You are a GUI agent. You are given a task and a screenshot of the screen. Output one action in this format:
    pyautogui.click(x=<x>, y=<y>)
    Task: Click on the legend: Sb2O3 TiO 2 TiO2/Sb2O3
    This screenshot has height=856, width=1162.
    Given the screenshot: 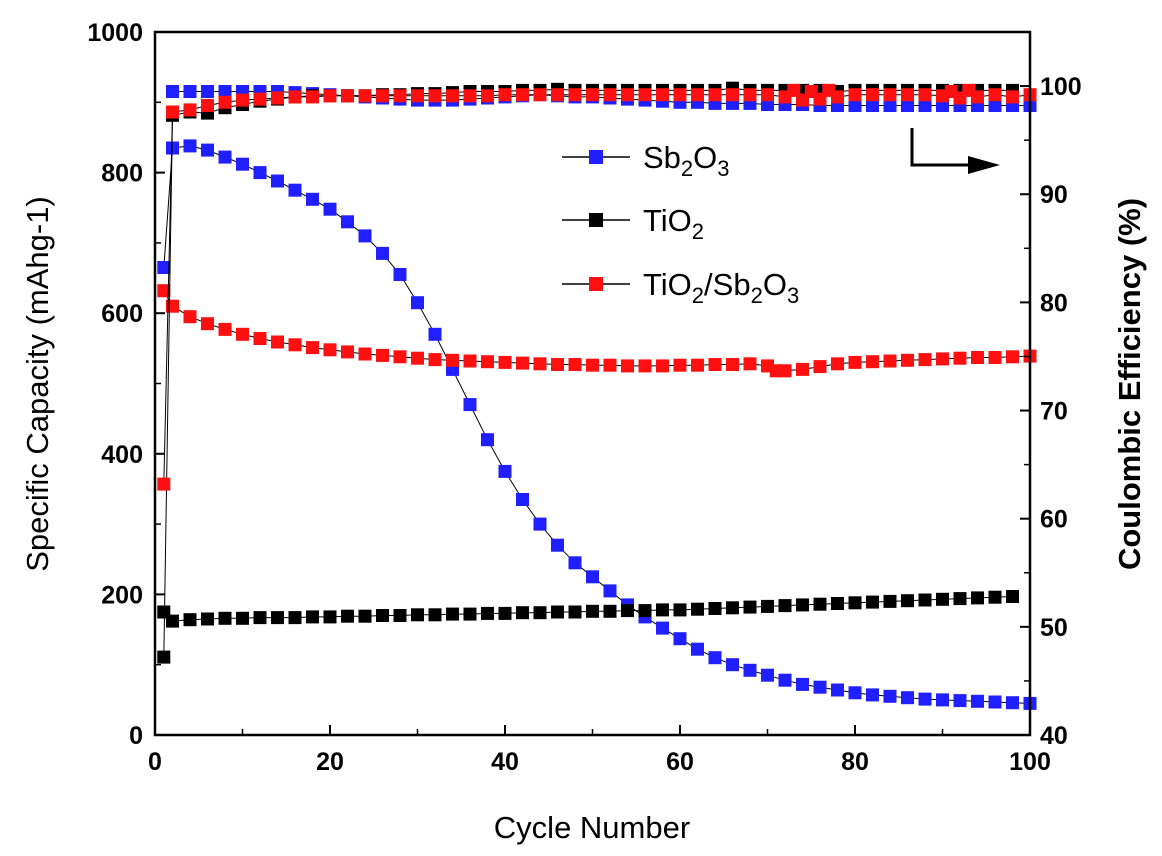 What is the action you would take?
    pyautogui.click(x=680, y=224)
    